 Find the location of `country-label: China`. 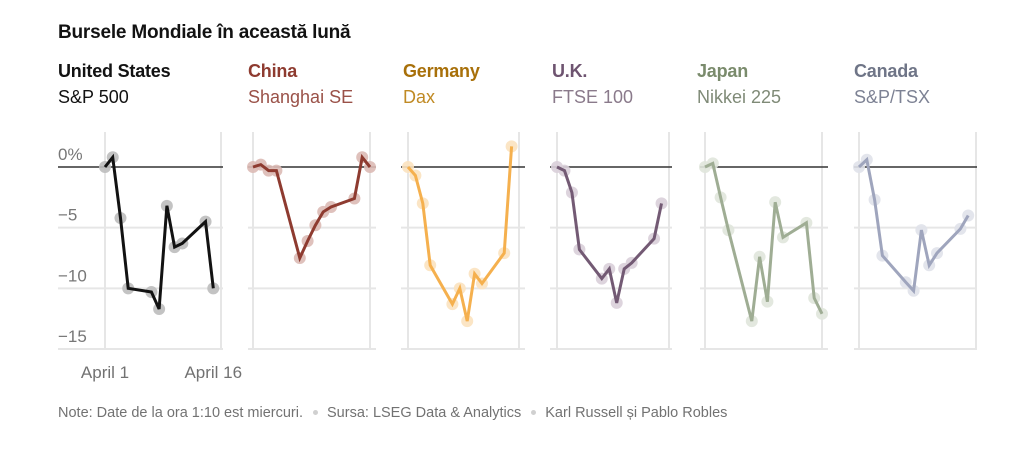

country-label: China is located at coordinates (273, 71).